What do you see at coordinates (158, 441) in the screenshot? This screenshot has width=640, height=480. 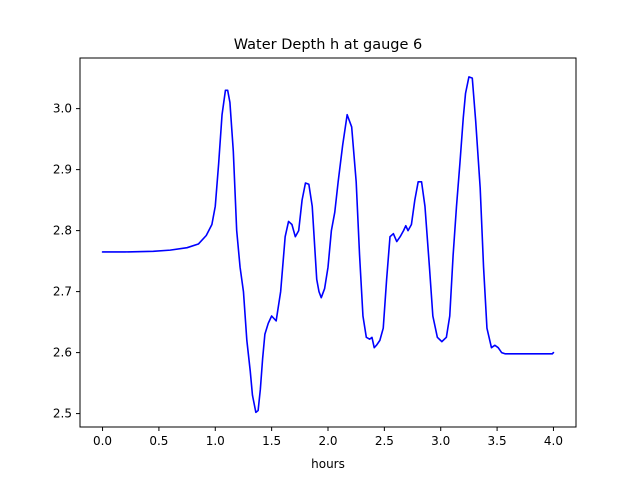 I see `x-tick-label: 0.5` at bounding box center [158, 441].